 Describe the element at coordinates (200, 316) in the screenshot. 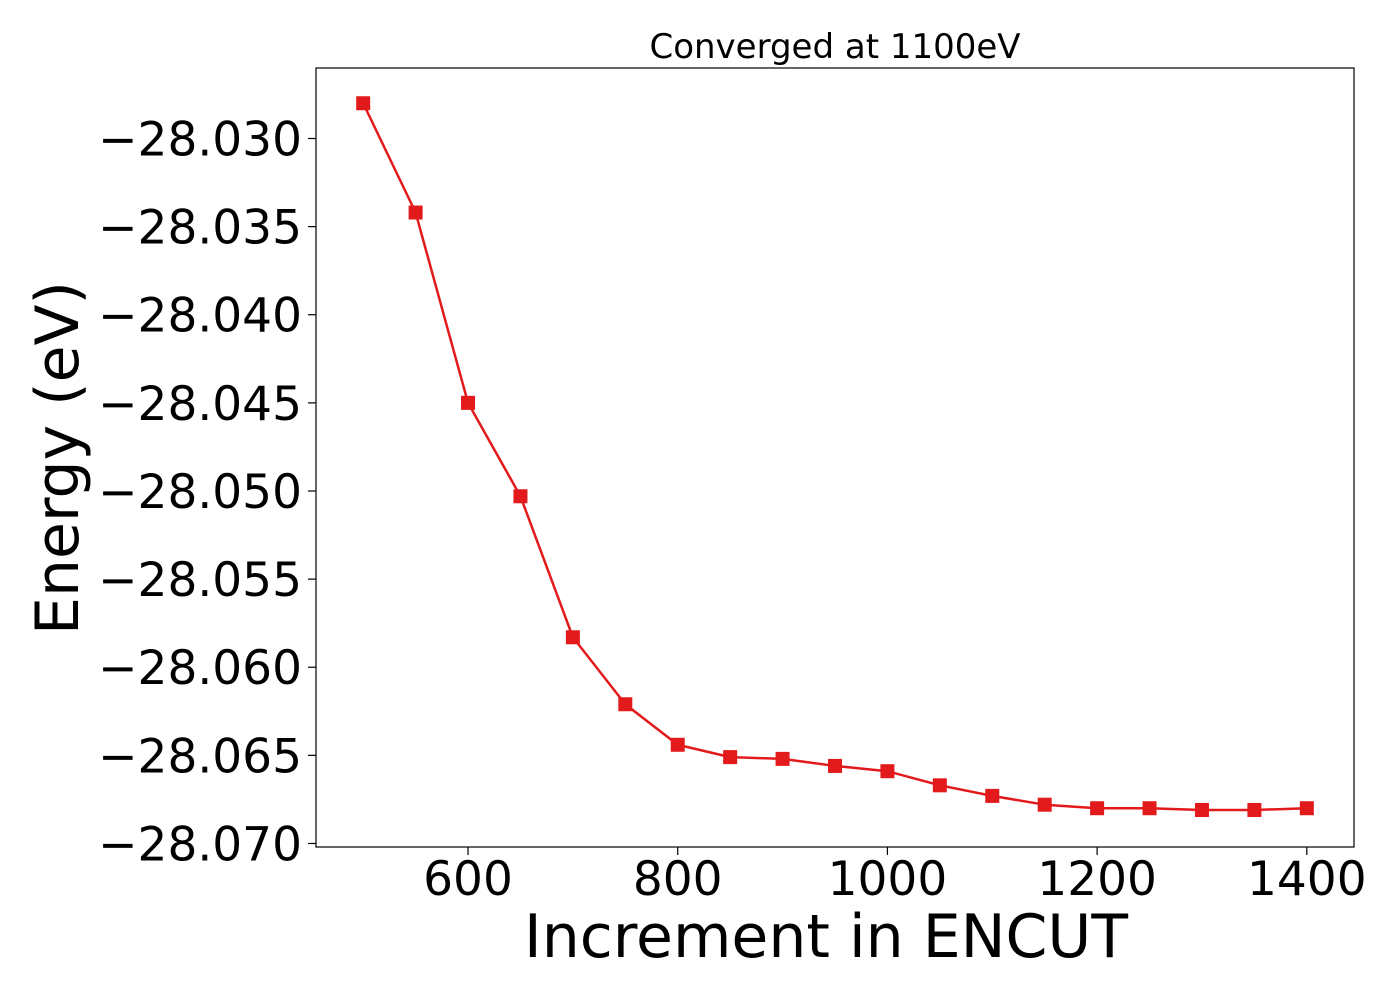

I see `y-tick-label: −28.040` at that location.